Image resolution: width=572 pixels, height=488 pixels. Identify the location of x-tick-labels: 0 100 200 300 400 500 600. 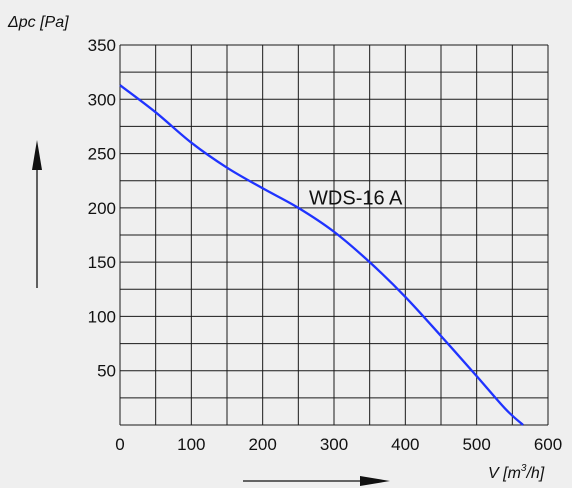
(338, 444).